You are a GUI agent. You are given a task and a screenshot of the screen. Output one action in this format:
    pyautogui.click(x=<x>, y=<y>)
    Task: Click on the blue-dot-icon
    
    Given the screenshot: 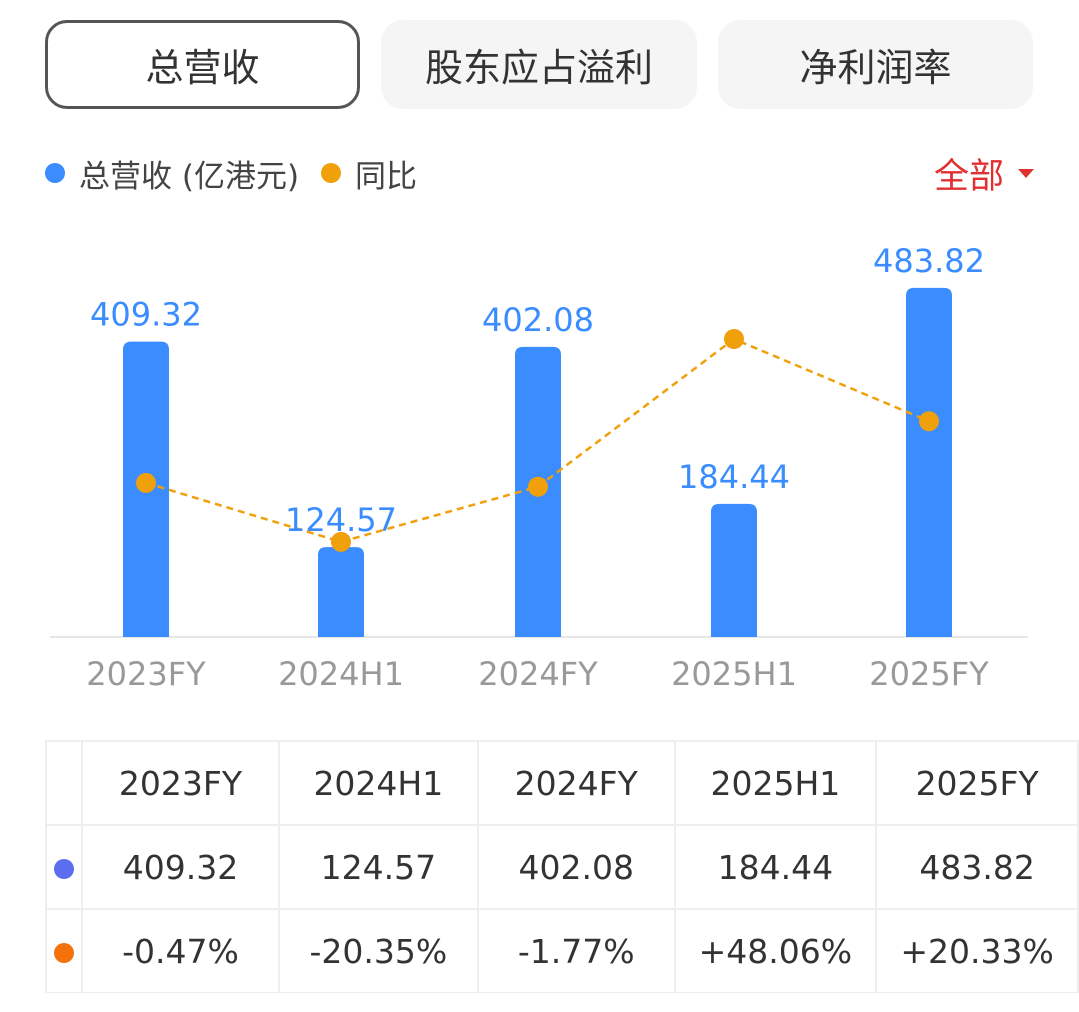 What is the action you would take?
    pyautogui.click(x=64, y=868)
    